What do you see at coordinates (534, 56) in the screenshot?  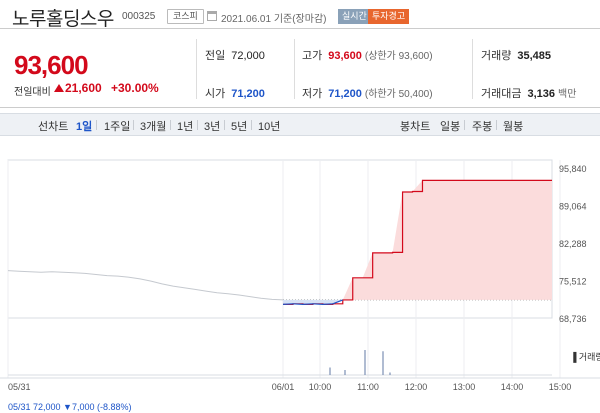 I see `volume-value: 35,485` at bounding box center [534, 56].